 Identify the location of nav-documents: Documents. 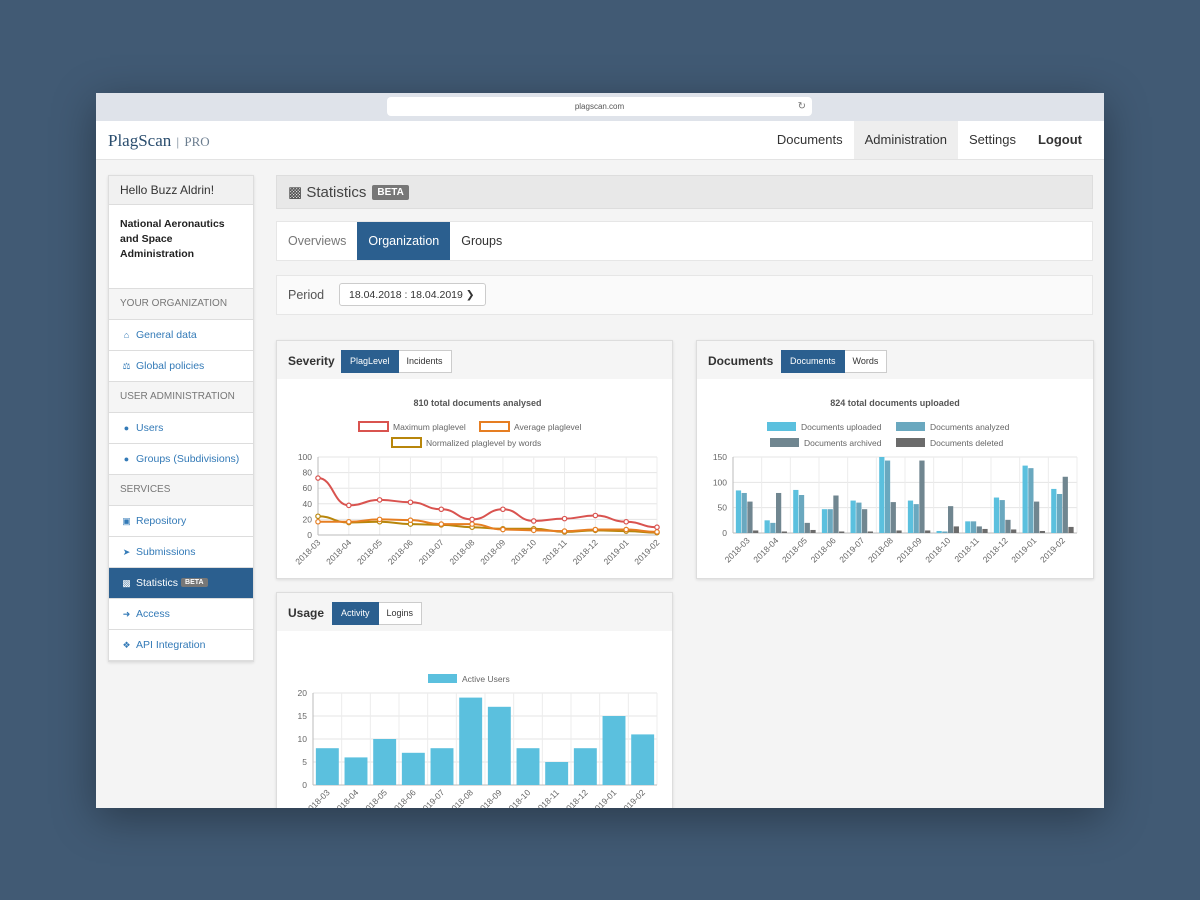
(809, 139).